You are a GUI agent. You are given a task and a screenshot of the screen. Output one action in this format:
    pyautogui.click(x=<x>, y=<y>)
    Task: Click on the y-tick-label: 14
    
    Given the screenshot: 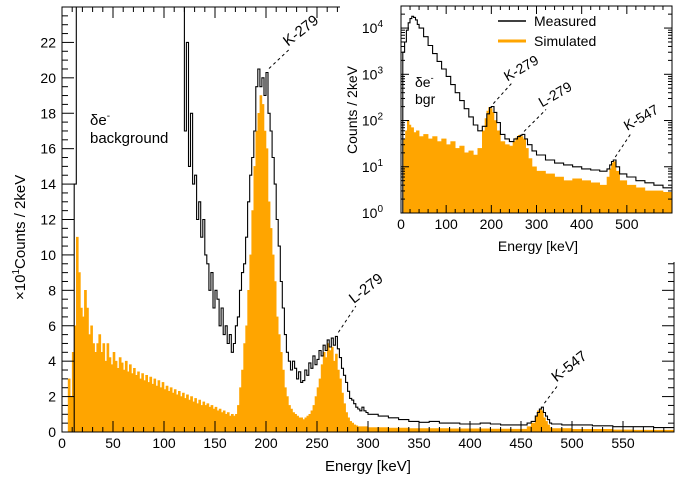 What is the action you would take?
    pyautogui.click(x=48, y=184)
    